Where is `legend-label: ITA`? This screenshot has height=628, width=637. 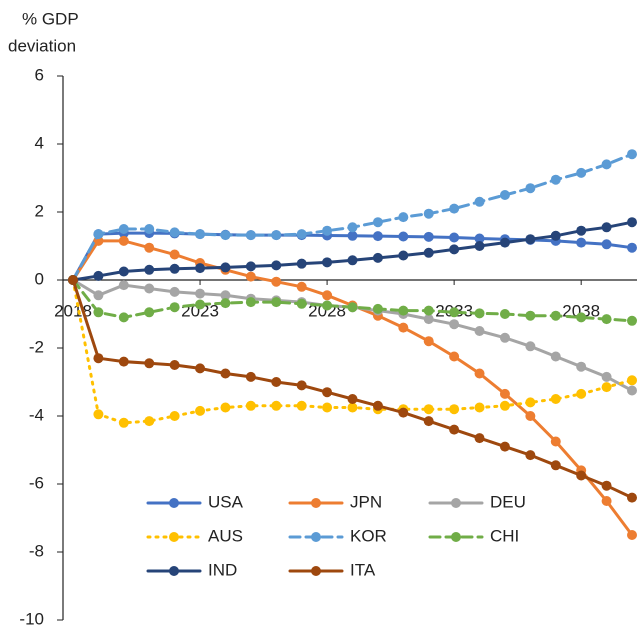 legend-label: ITA is located at coordinates (363, 569).